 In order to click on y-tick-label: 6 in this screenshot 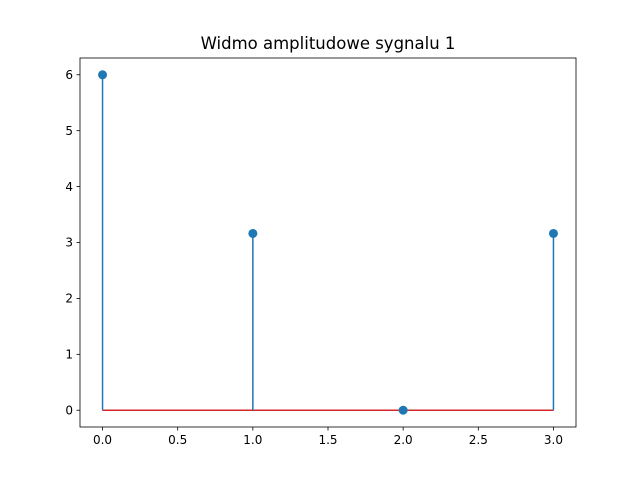, I will do `click(69, 75)`.